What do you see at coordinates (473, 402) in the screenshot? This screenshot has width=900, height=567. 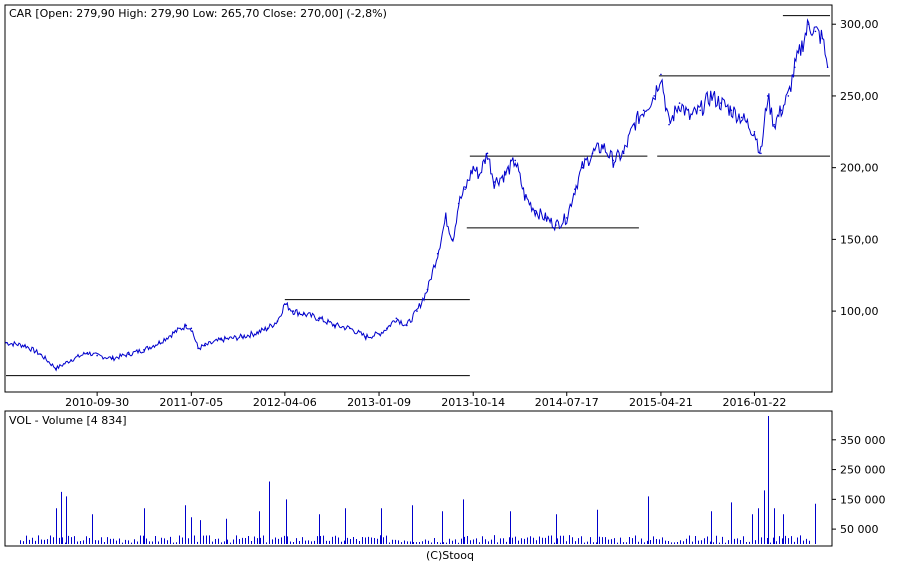 I see `x-tick-label: 2013-10-14` at bounding box center [473, 402].